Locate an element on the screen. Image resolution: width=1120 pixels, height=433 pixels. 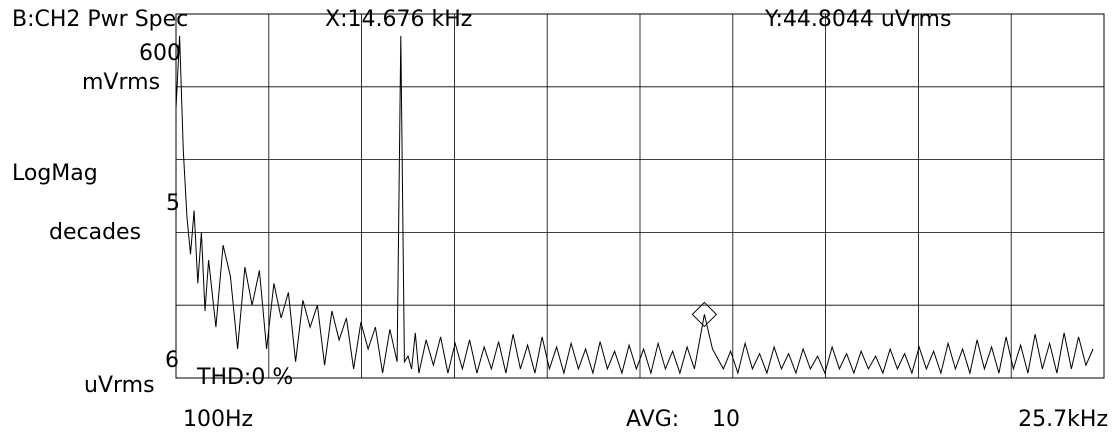
avg-label: AVG: is located at coordinates (652, 419).